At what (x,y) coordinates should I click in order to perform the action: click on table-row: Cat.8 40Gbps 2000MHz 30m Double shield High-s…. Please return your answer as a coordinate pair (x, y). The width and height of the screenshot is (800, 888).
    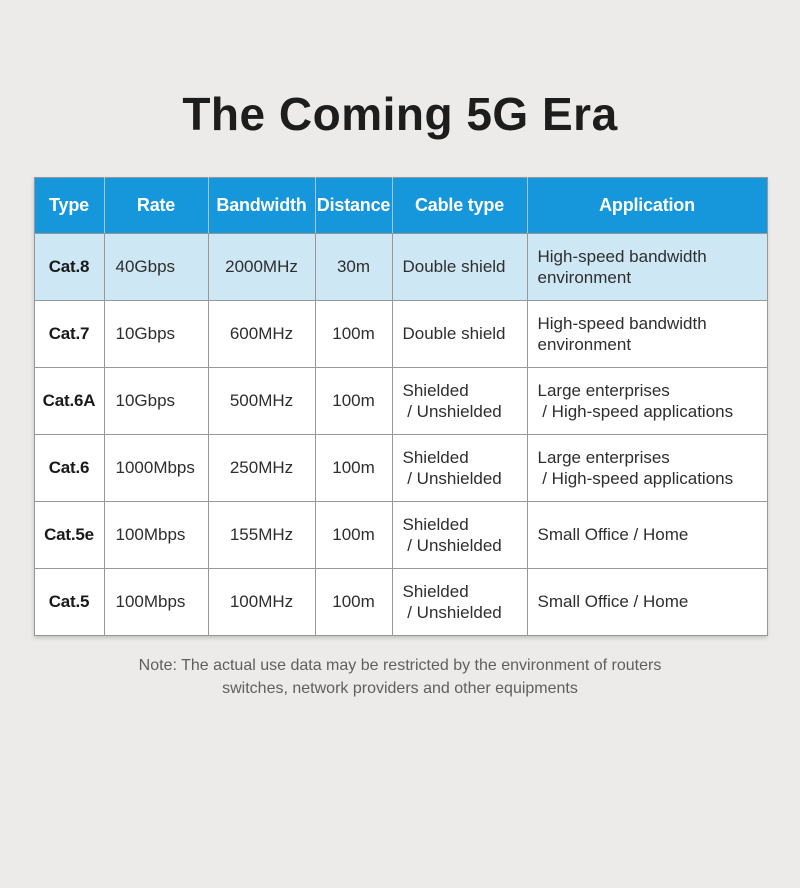
    Looking at the image, I should click on (400, 267).